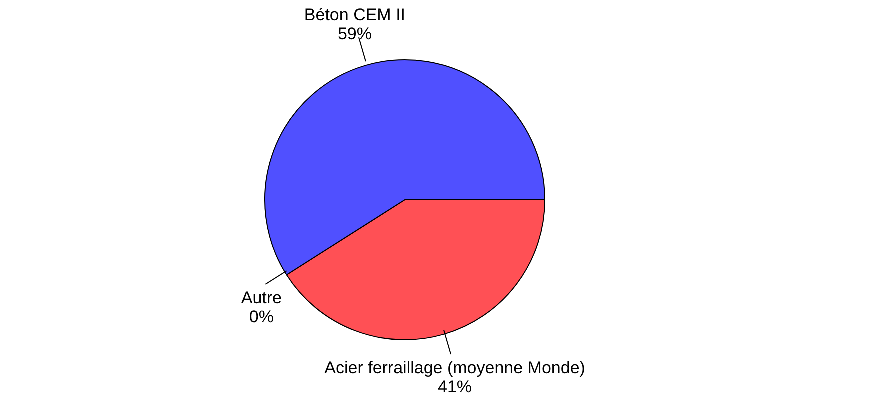  Describe the element at coordinates (455, 368) in the screenshot. I see `slice-label: Acier ferraillage (moyenne Monde)` at that location.